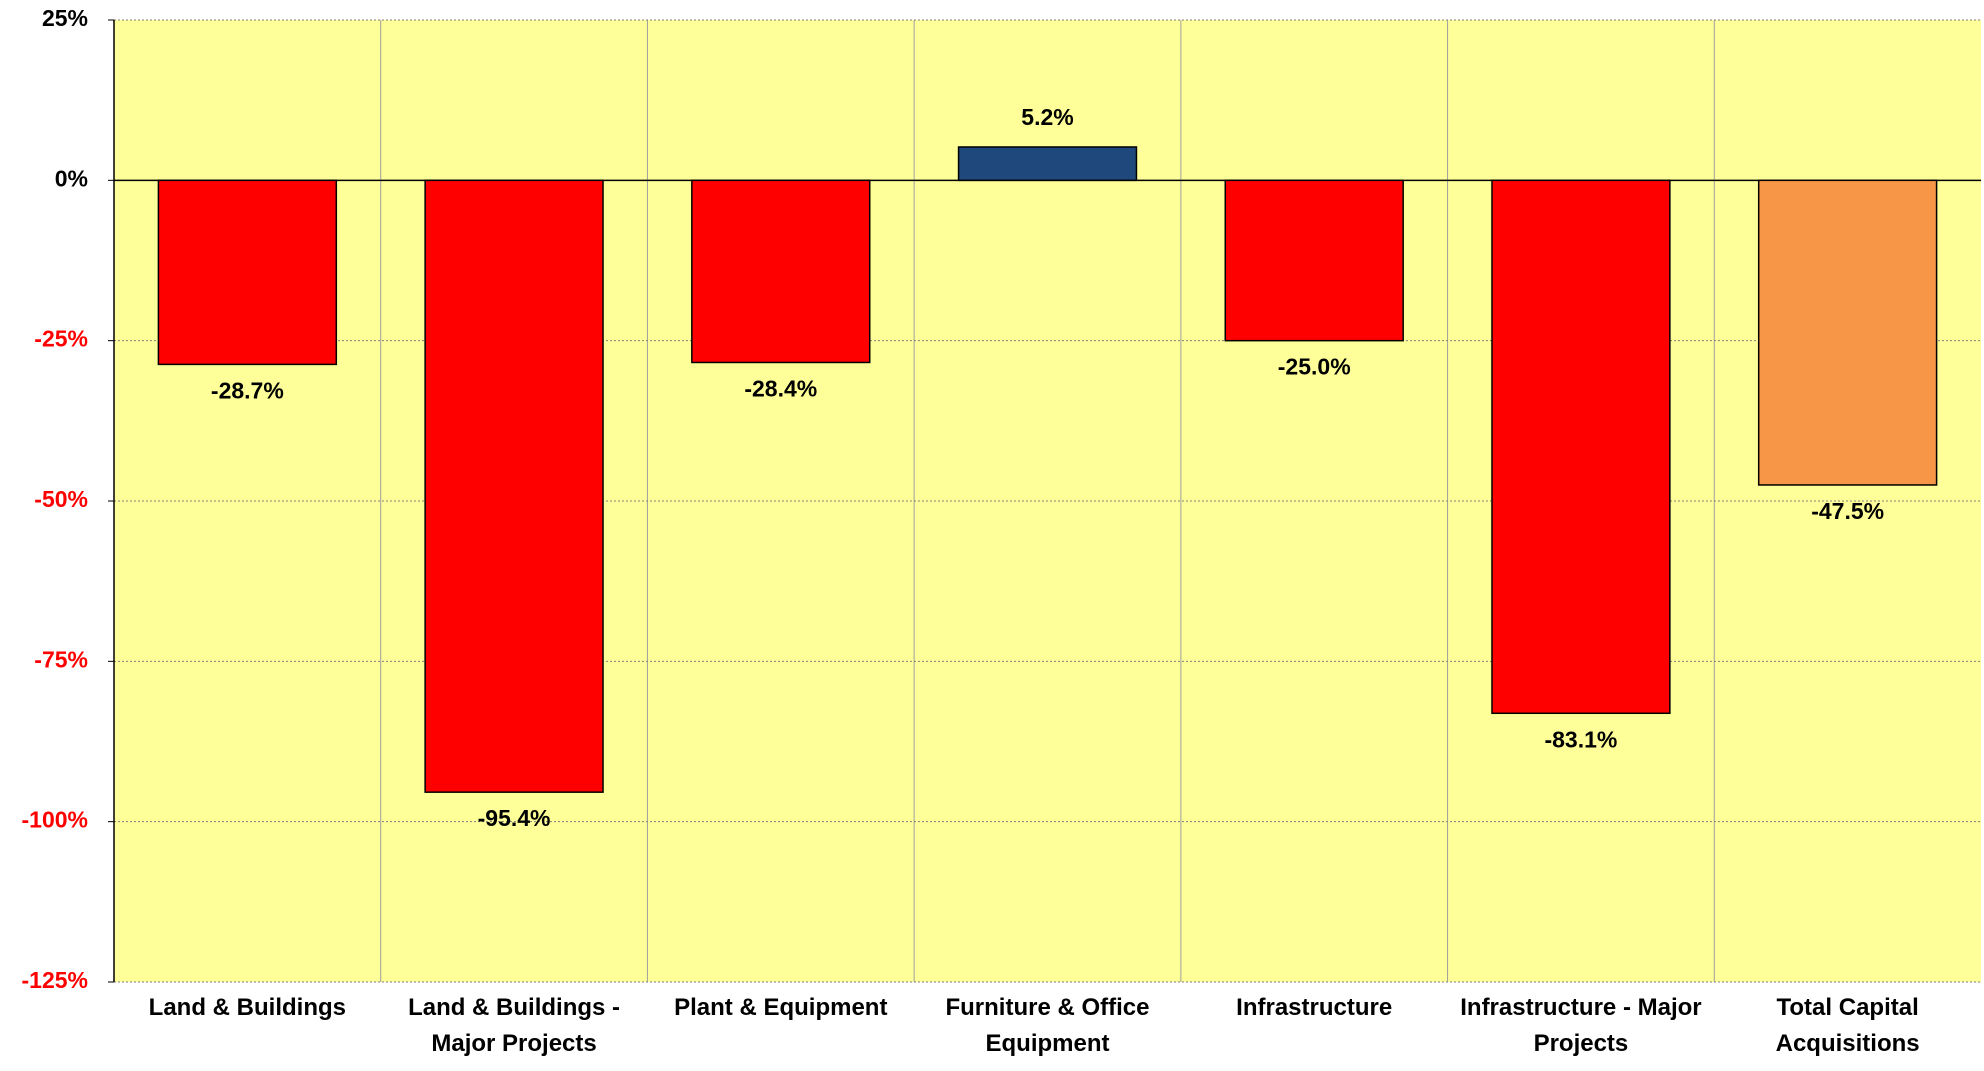  Describe the element at coordinates (61, 659) in the screenshot. I see `y-tick-label: -75%` at that location.